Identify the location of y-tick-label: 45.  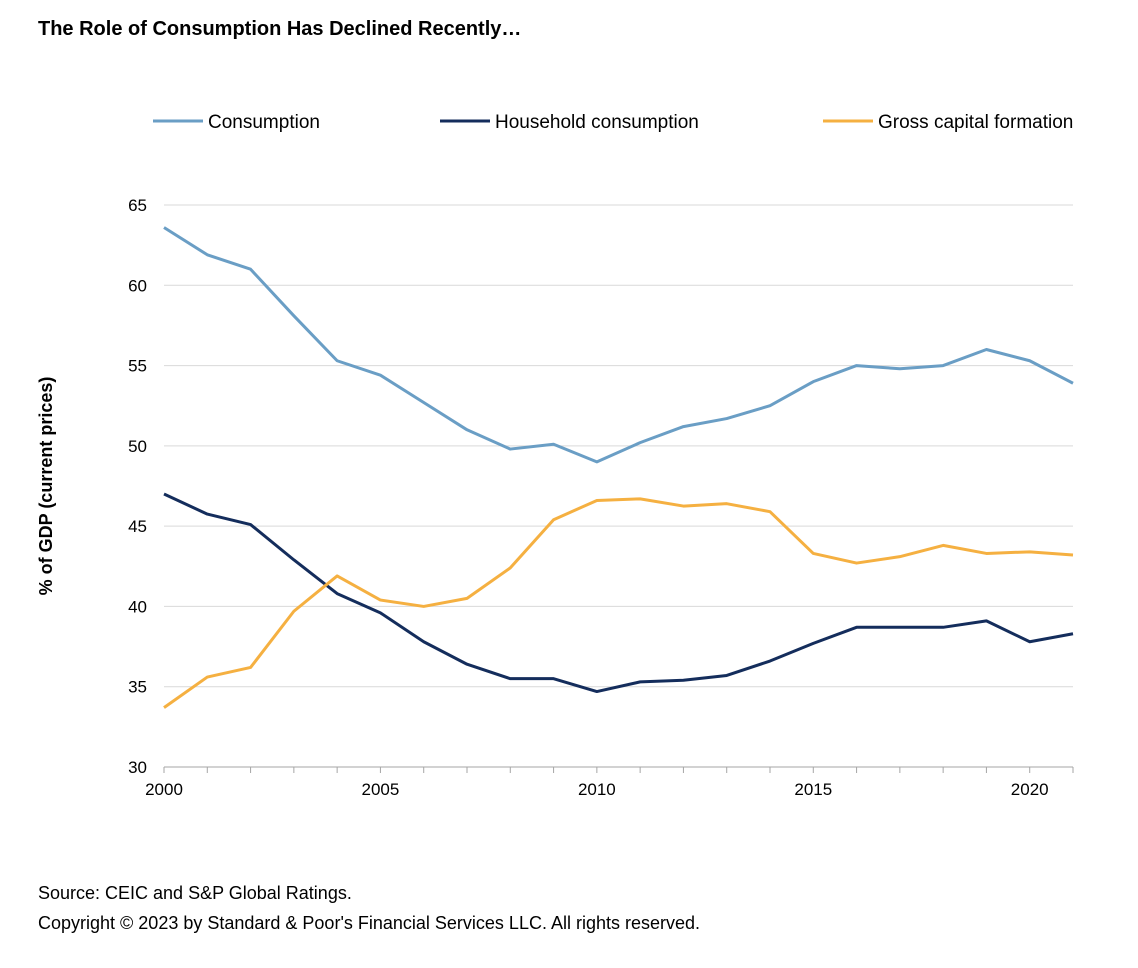
(137, 526).